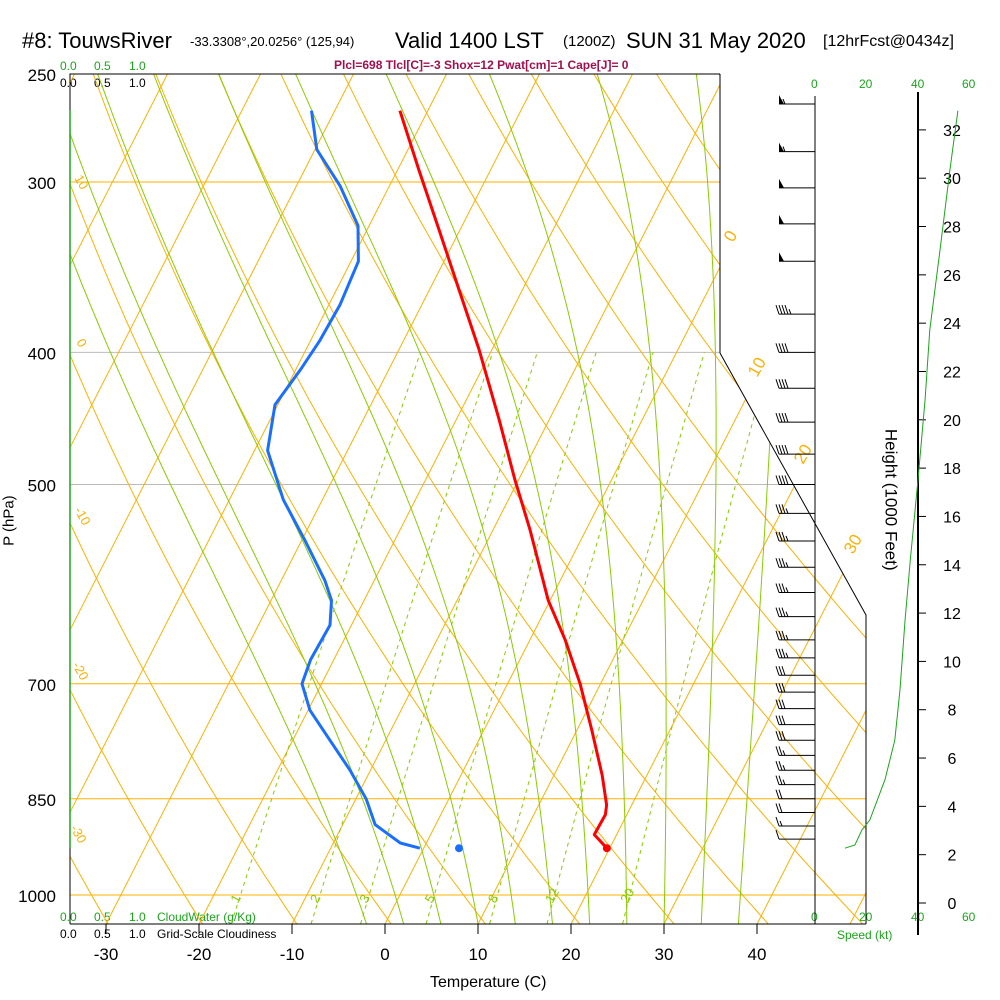 The image size is (1000, 1000). Describe the element at coordinates (384, 954) in the screenshot. I see `temperature-tick-label: 0` at that location.